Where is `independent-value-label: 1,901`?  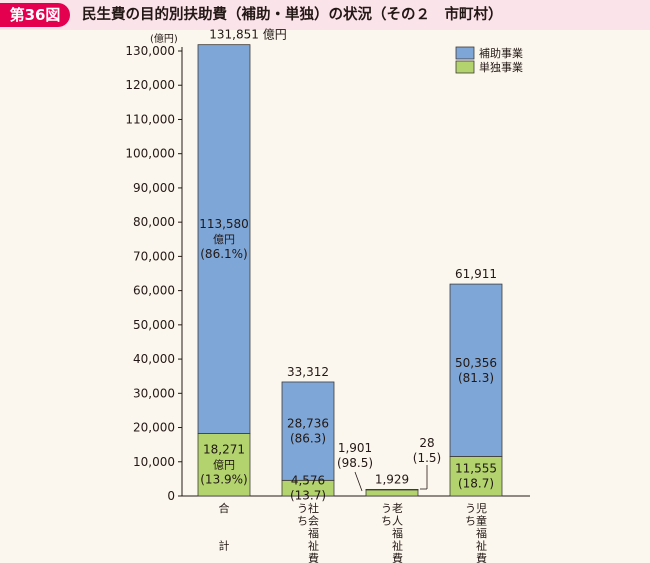 independent-value-label: 1,901 is located at coordinates (355, 448).